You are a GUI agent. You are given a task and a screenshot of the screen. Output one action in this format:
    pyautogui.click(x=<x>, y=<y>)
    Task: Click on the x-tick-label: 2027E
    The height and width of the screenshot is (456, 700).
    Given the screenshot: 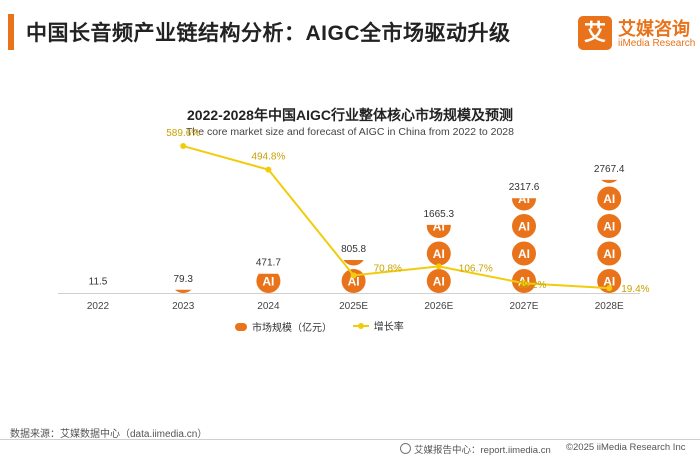 What is the action you would take?
    pyautogui.click(x=524, y=306)
    